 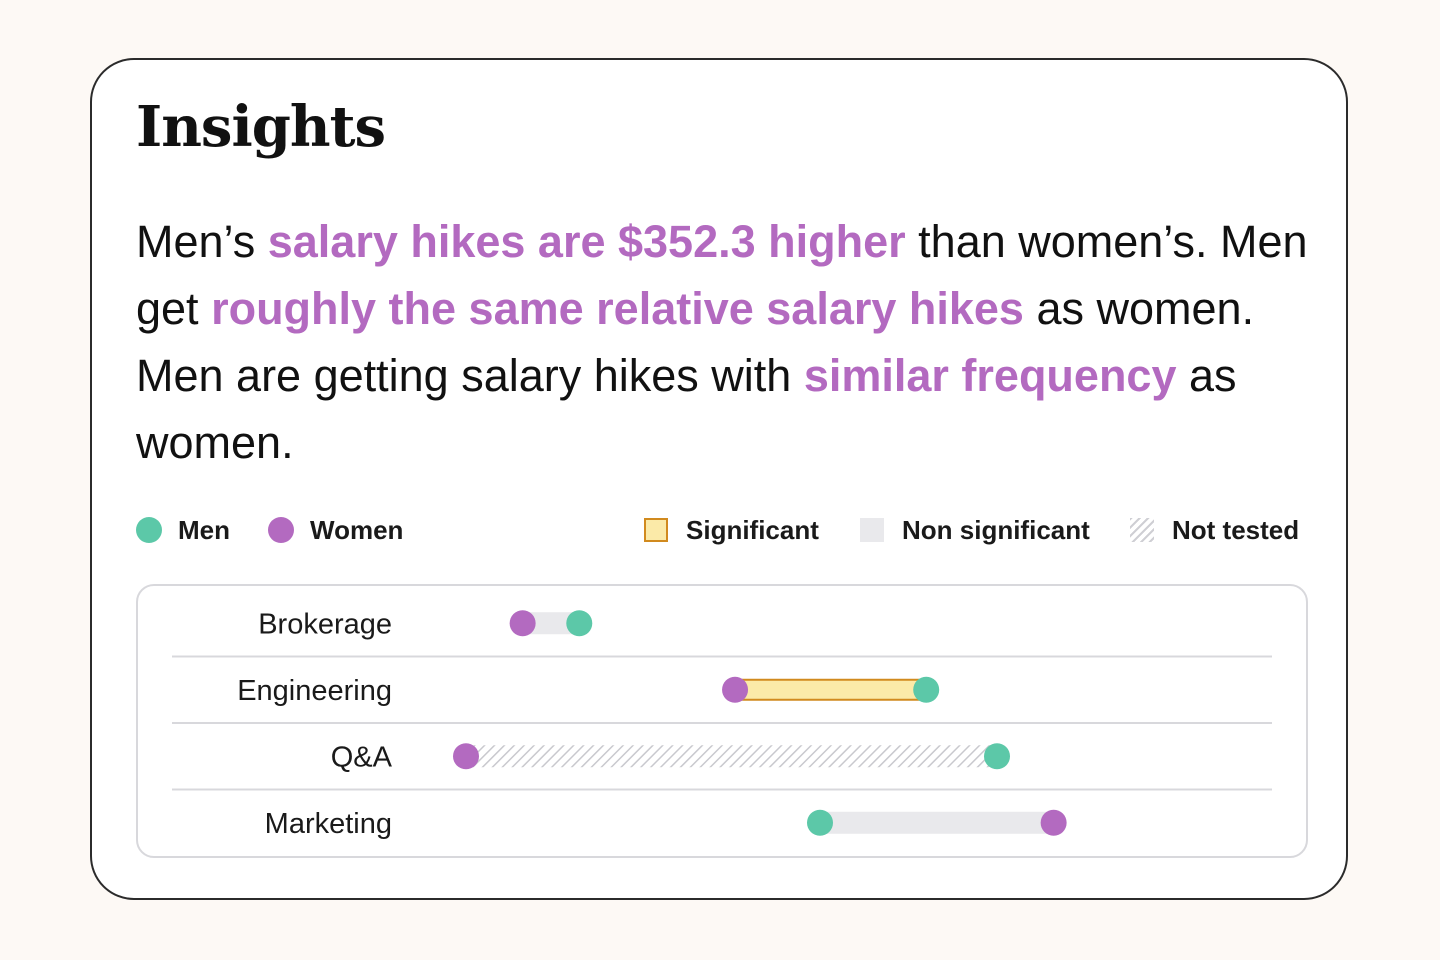 I want to click on category-label-q-a: Q&A, so click(x=362, y=757).